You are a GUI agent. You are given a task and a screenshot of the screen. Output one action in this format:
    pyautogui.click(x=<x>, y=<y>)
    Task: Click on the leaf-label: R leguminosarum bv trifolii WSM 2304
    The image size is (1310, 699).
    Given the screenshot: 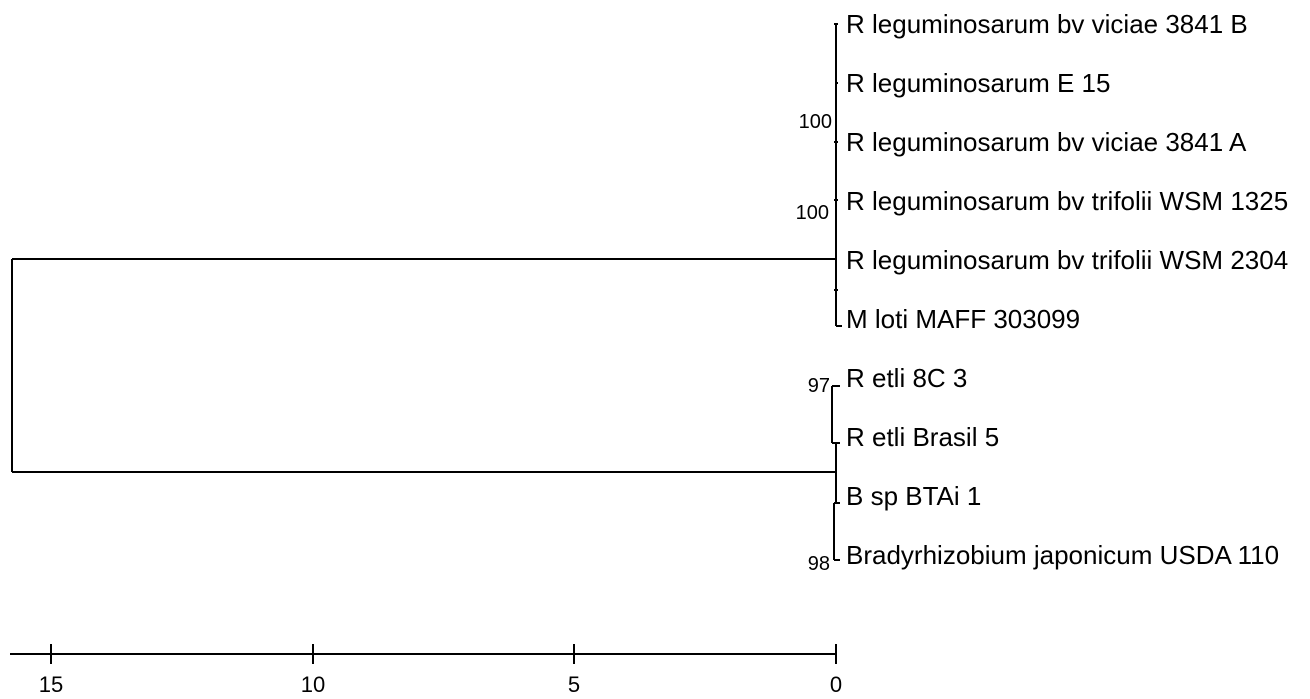 What is the action you would take?
    pyautogui.click(x=1067, y=260)
    